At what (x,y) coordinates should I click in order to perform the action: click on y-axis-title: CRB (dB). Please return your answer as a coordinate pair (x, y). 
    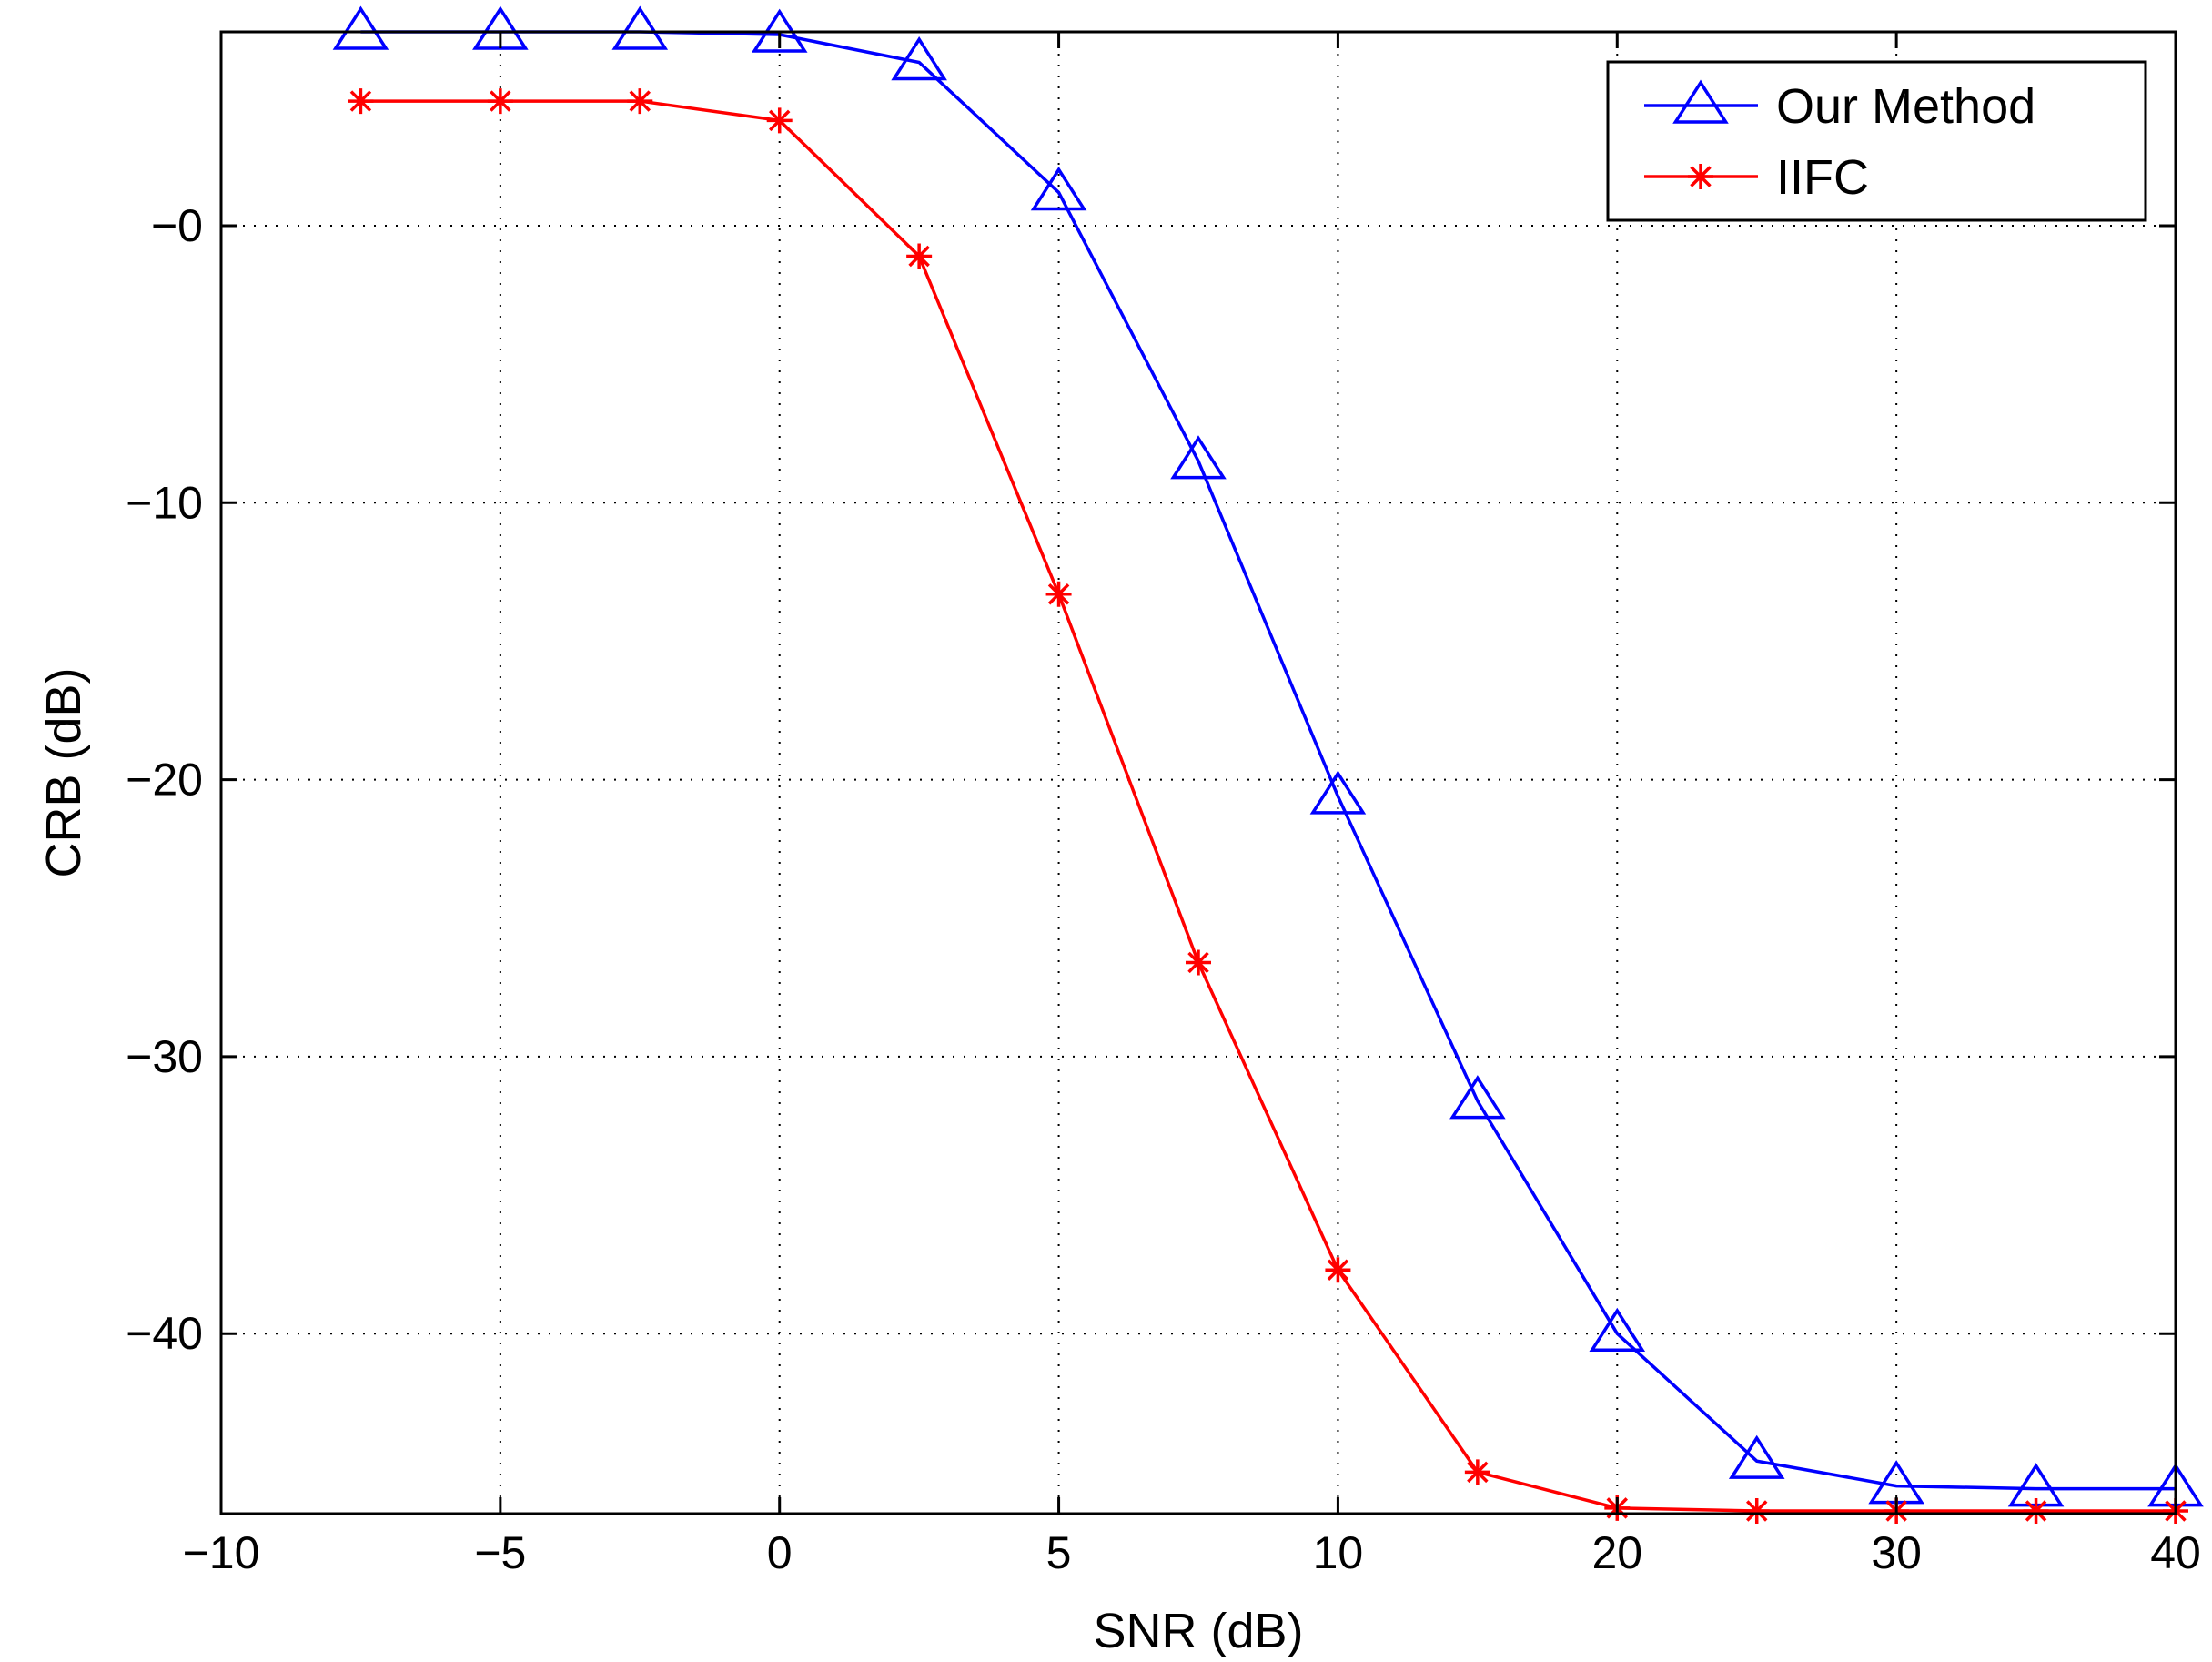
    Looking at the image, I should click on (64, 772).